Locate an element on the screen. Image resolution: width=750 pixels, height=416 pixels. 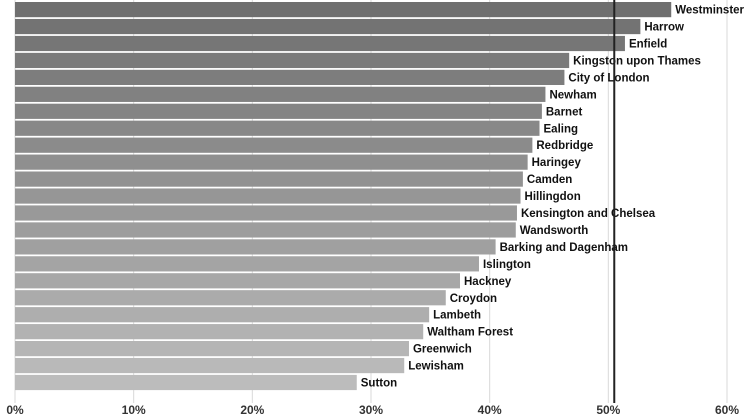
bar-label-wandsworth: Wandsworth is located at coordinates (554, 231).